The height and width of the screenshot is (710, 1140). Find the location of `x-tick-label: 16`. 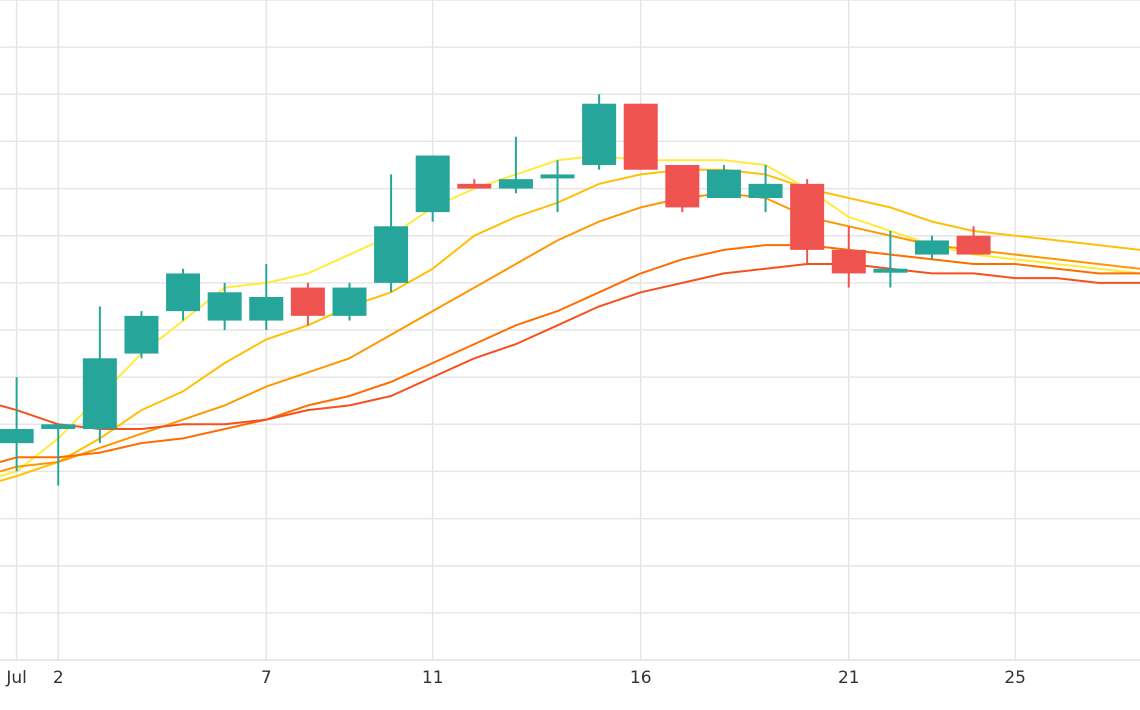

x-tick-label: 16 is located at coordinates (641, 678).